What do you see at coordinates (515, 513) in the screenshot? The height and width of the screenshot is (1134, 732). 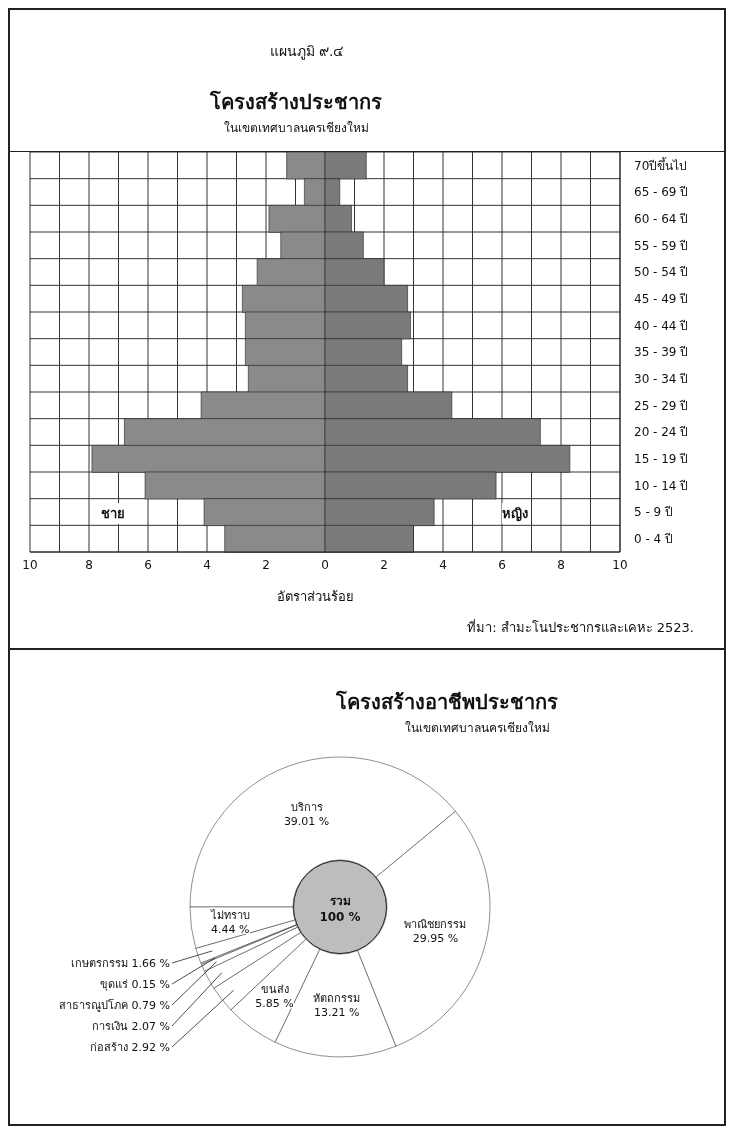 I see `series-label: หญิง` at bounding box center [515, 513].